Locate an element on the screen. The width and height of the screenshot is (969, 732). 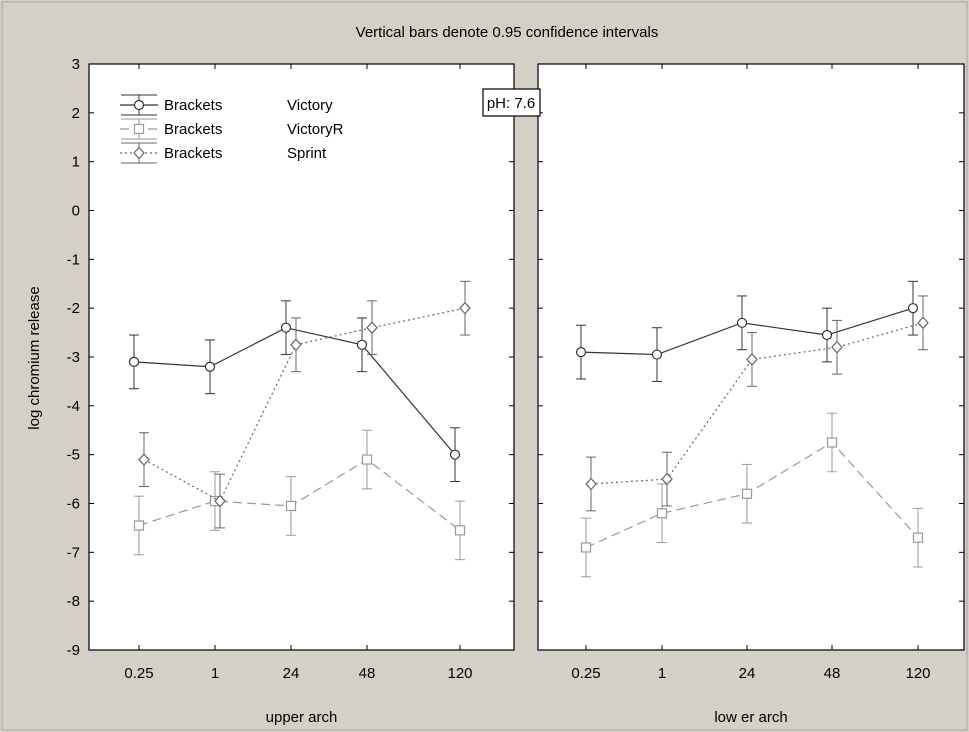
y-tick-label: 1 is located at coordinates (76, 162).